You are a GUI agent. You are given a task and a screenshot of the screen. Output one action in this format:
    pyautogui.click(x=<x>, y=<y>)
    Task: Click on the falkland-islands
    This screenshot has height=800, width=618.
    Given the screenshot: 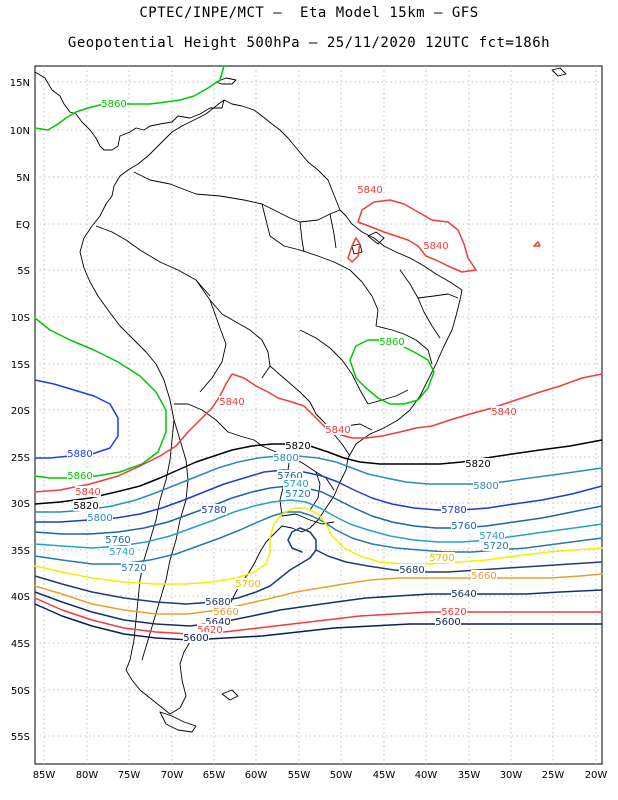 What is the action you would take?
    pyautogui.click(x=230, y=695)
    